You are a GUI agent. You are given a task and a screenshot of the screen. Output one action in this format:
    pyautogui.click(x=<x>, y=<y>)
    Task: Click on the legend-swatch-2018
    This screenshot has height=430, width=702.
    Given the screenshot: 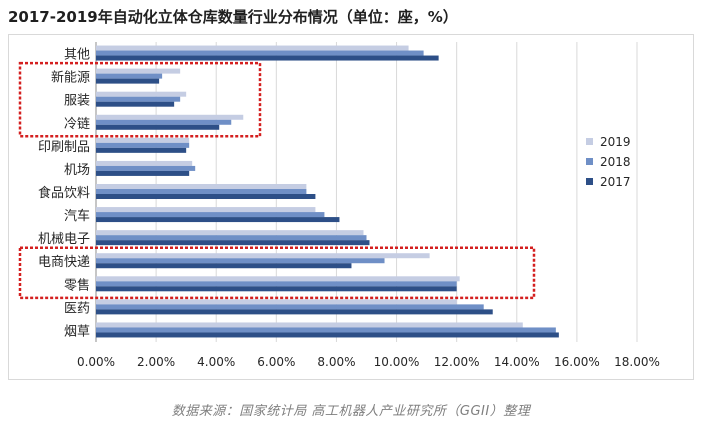 What is the action you would take?
    pyautogui.click(x=589, y=161)
    